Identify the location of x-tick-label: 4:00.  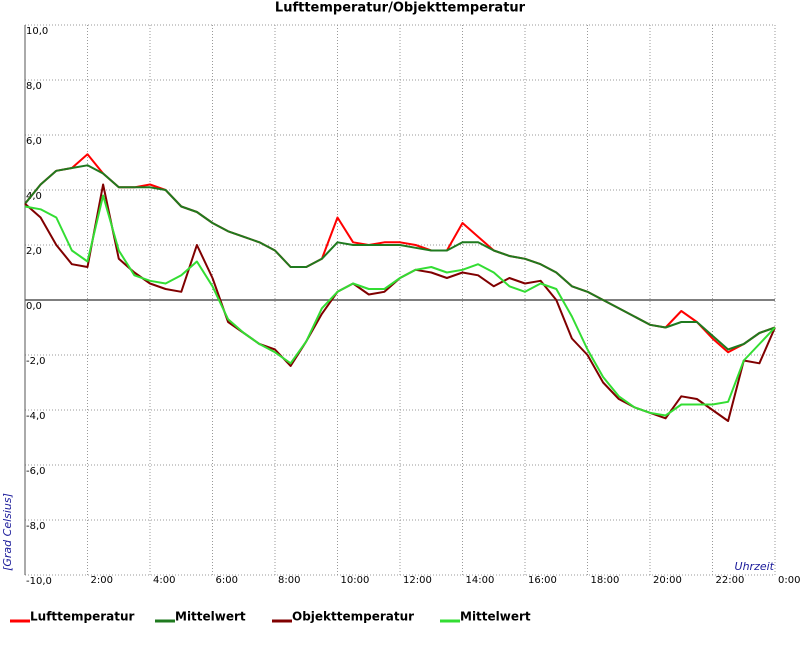
(164, 580).